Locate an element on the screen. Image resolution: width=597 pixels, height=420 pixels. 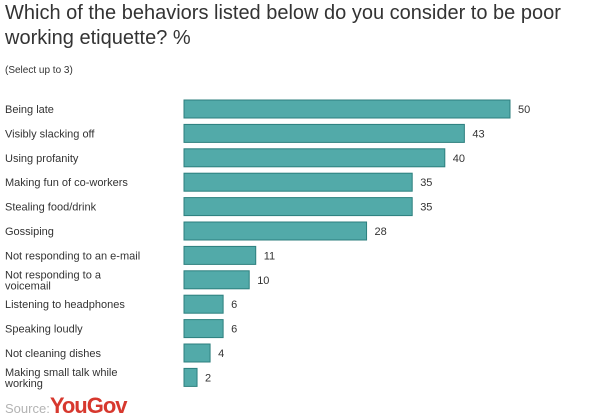
category-label: Visibly slacking off is located at coordinates (50, 134).